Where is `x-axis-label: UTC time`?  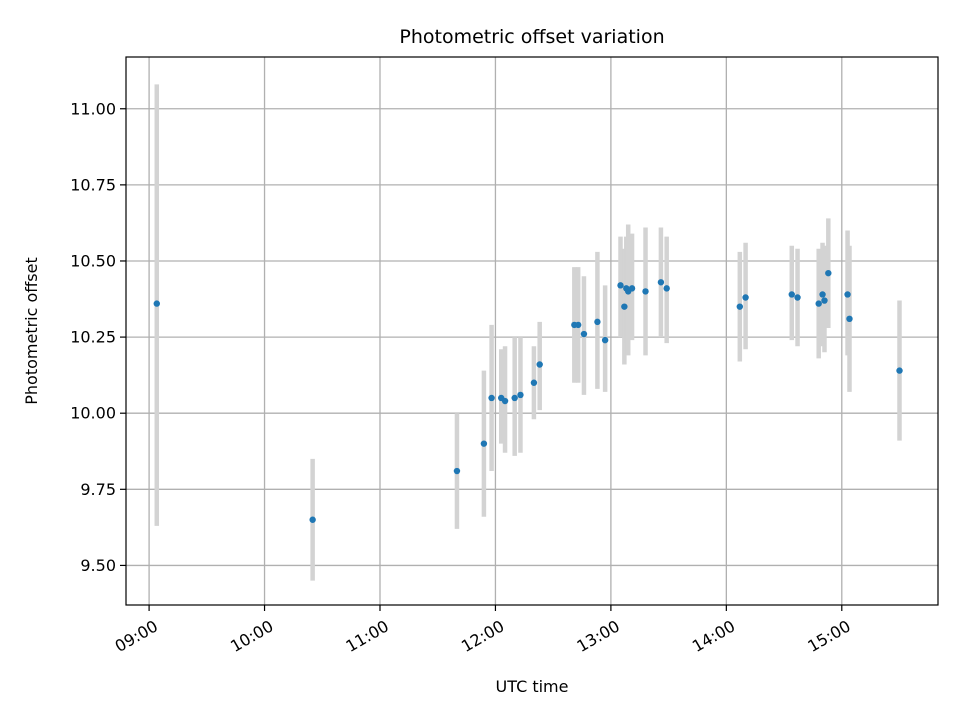 x-axis-label: UTC time is located at coordinates (532, 686).